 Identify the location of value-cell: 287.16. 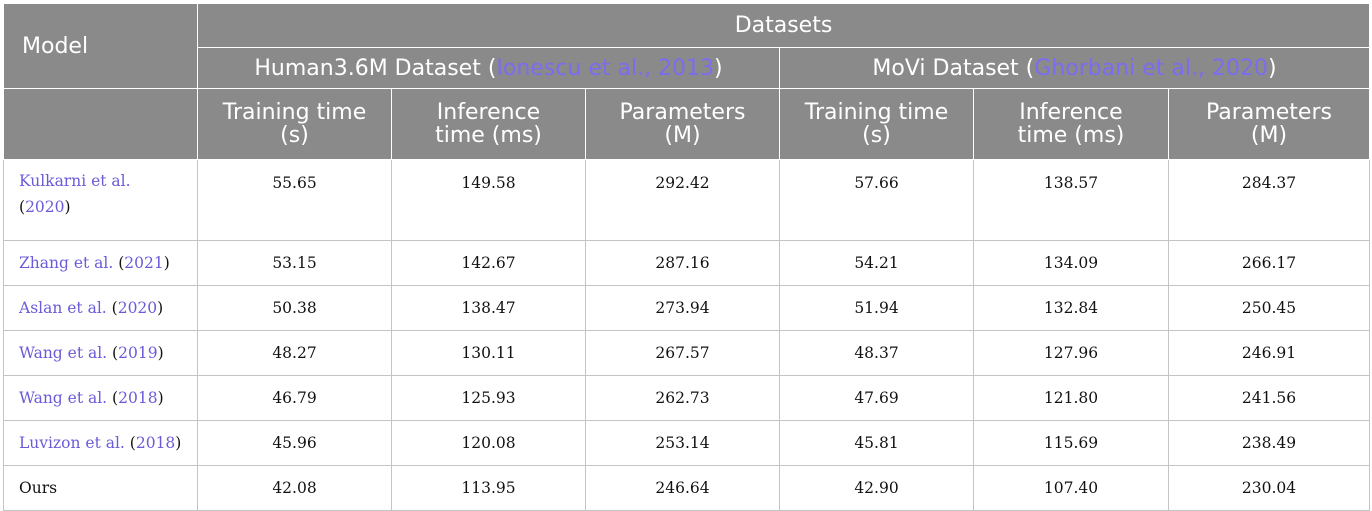
(682, 263).